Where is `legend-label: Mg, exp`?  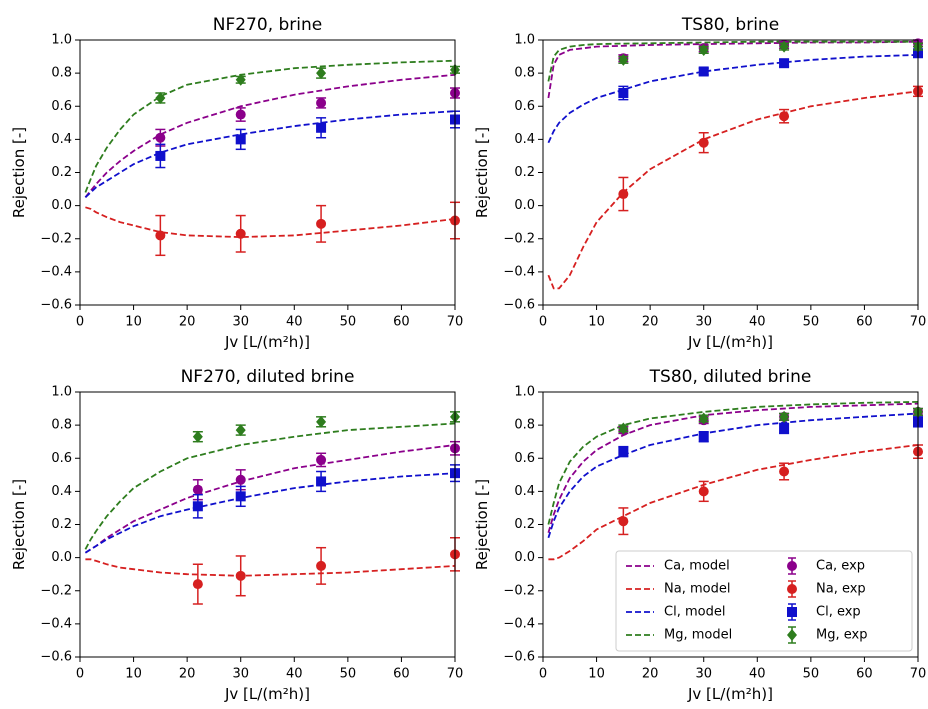 legend-label: Mg, exp is located at coordinates (841, 635).